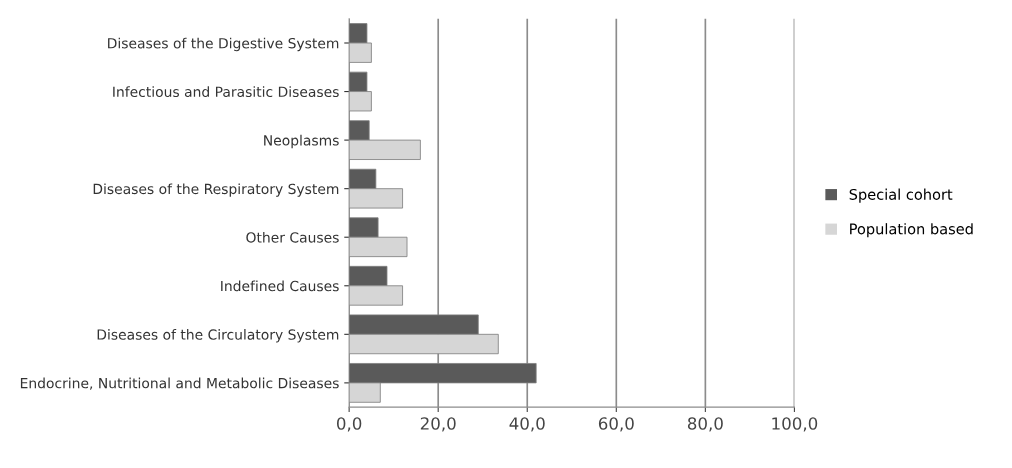 Image resolution: width=1012 pixels, height=468 pixels. I want to click on x-tick-label: 40,0, so click(527, 424).